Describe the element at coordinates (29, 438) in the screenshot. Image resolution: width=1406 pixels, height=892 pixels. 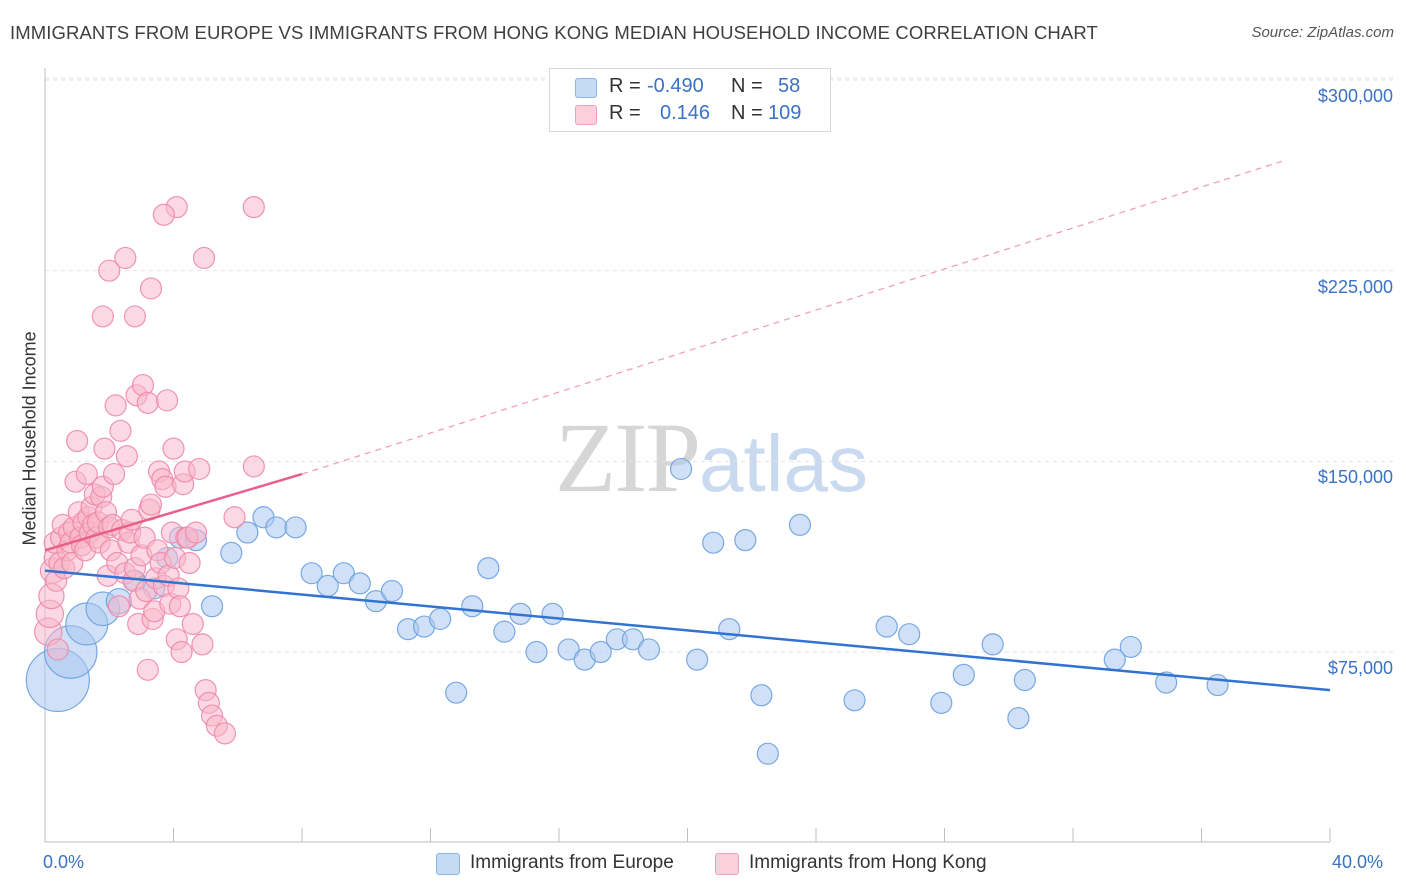
I see `y-axis-title: Median Household Income` at that location.